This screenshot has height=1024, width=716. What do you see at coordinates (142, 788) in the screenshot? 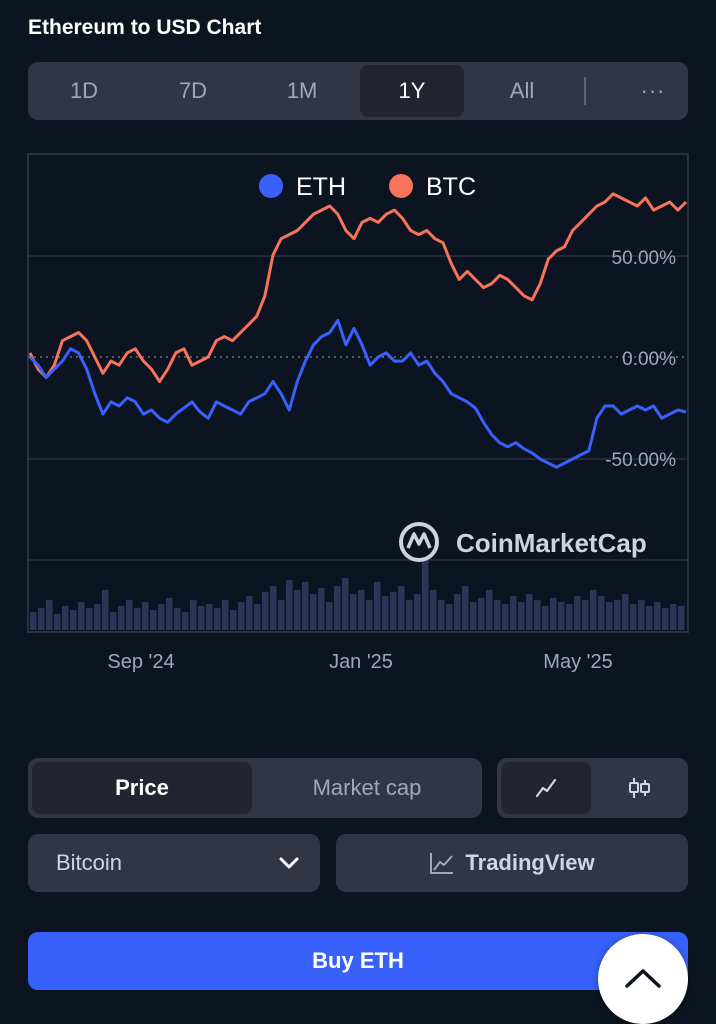
I see `price-tab: Price` at bounding box center [142, 788].